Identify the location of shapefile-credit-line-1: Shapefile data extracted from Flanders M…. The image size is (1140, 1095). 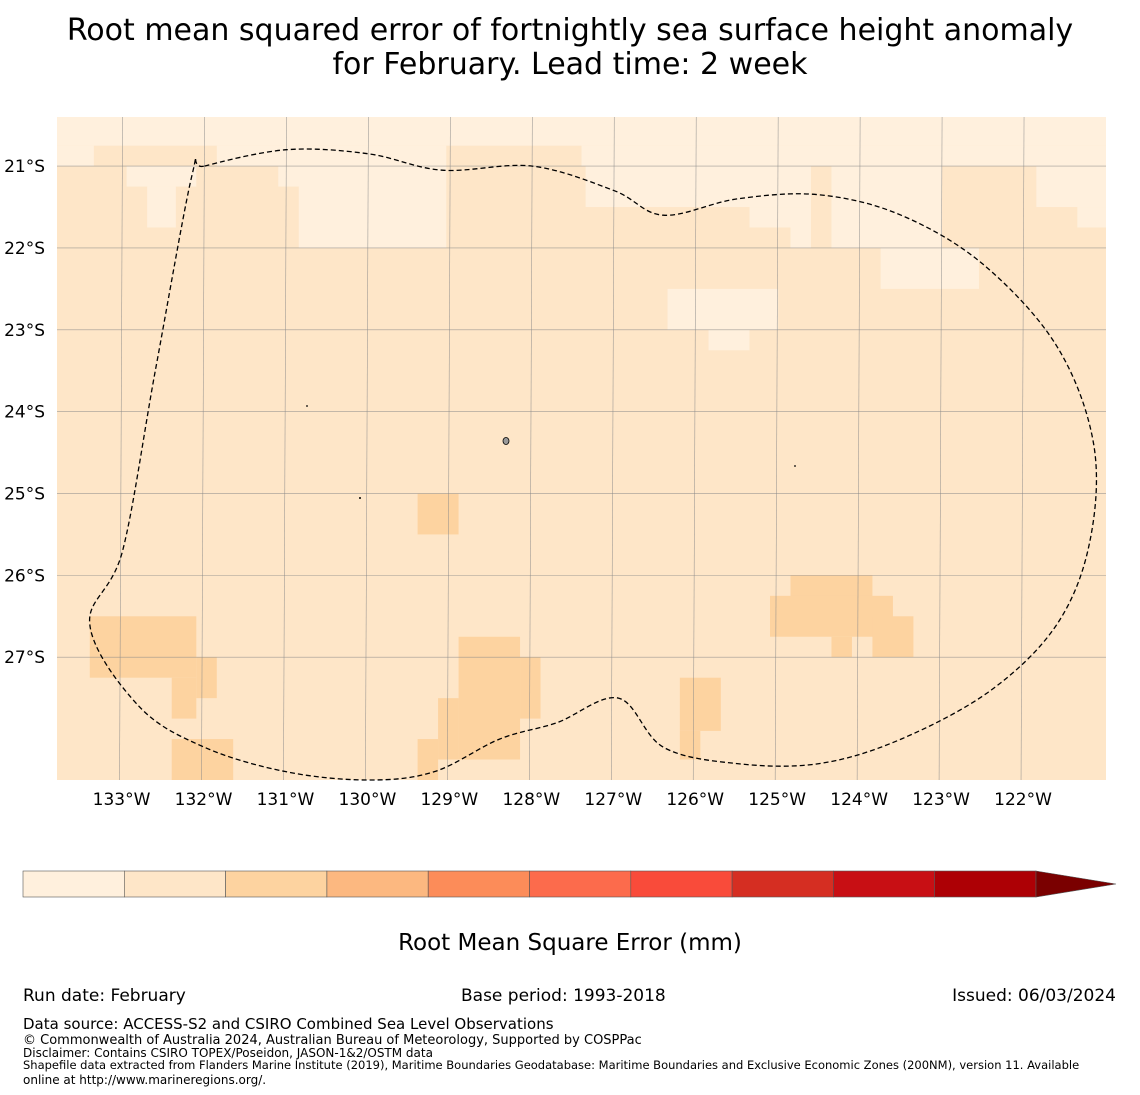
(551, 1065).